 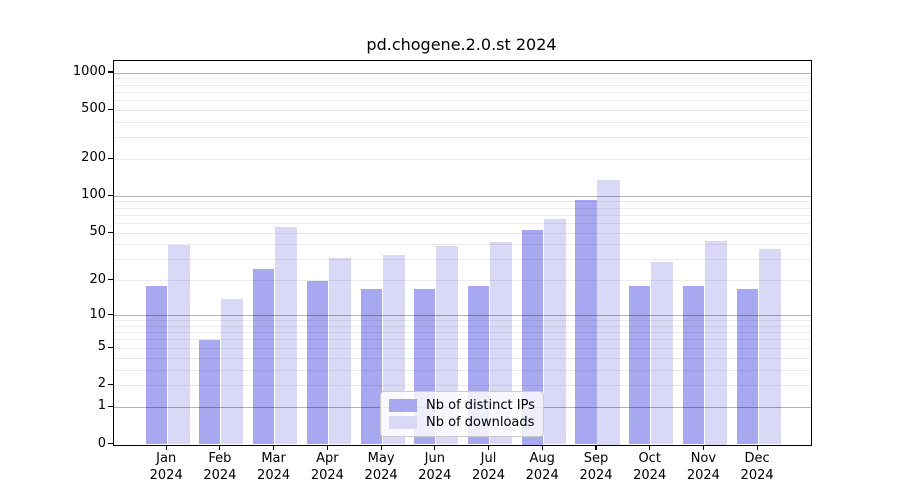 I want to click on bar-distinct-ips-may, so click(x=371, y=367).